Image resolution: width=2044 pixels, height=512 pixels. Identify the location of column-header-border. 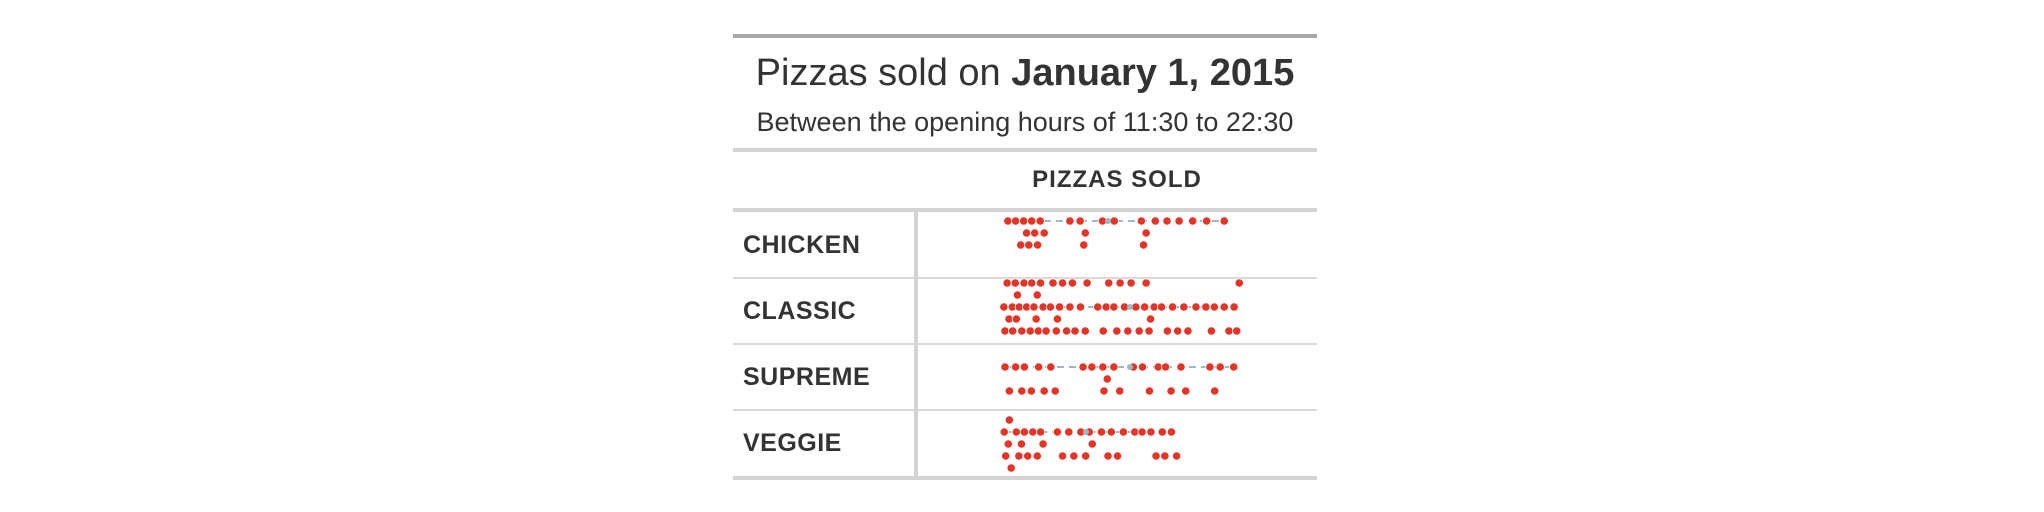
(1025, 210).